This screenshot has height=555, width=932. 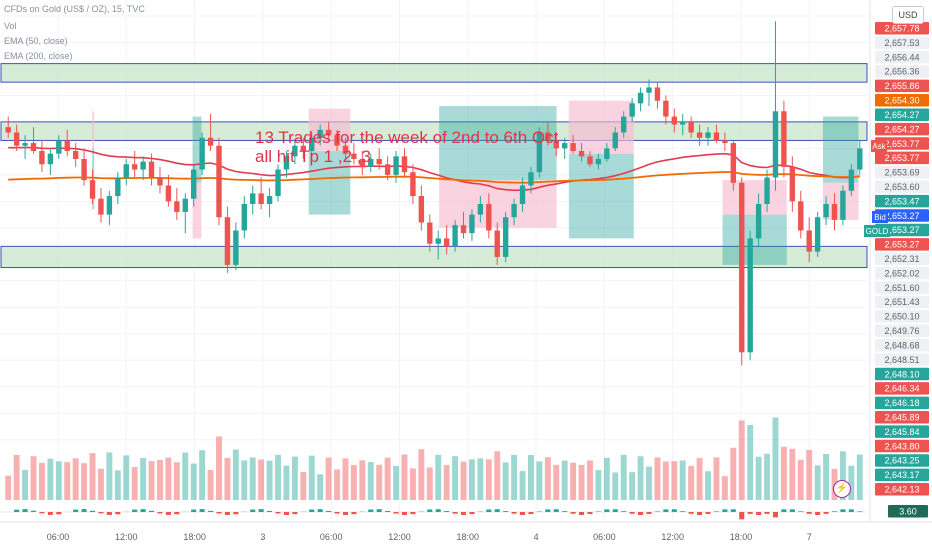 I want to click on price-label: 2,645.84, so click(x=902, y=431).